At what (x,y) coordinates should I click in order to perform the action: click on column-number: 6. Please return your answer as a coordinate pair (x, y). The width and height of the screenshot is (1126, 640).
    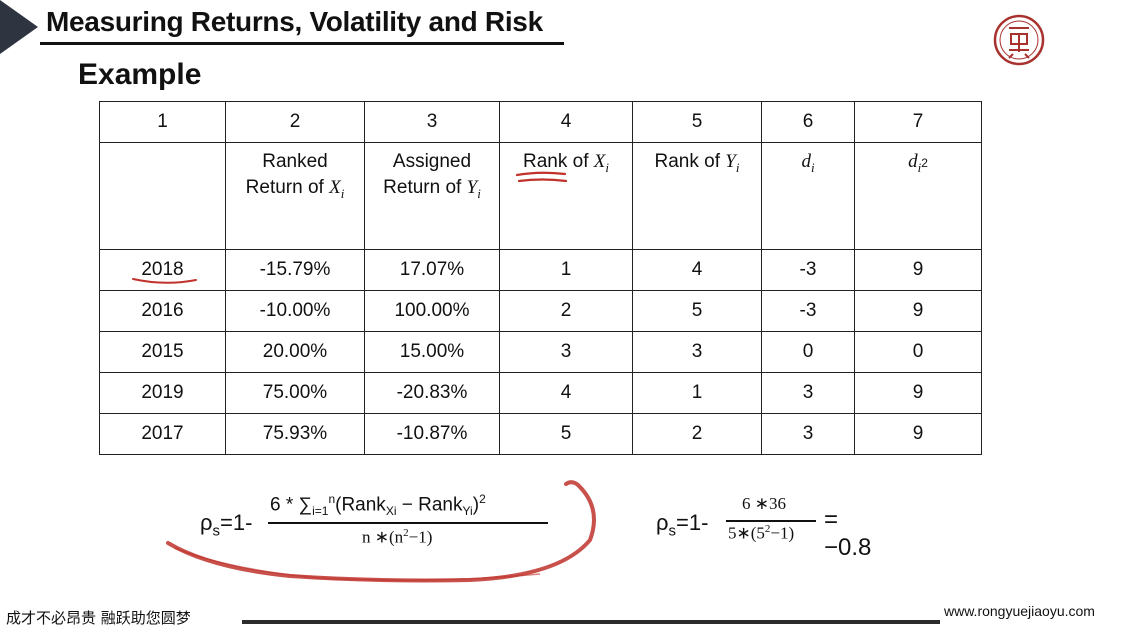
    Looking at the image, I should click on (808, 122).